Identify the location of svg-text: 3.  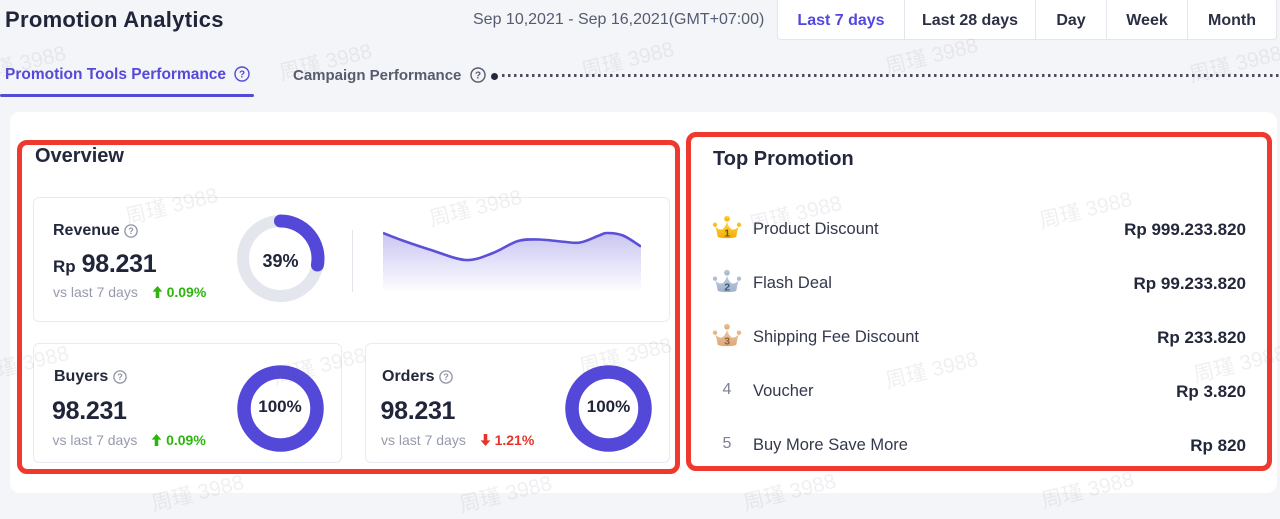
(727, 341).